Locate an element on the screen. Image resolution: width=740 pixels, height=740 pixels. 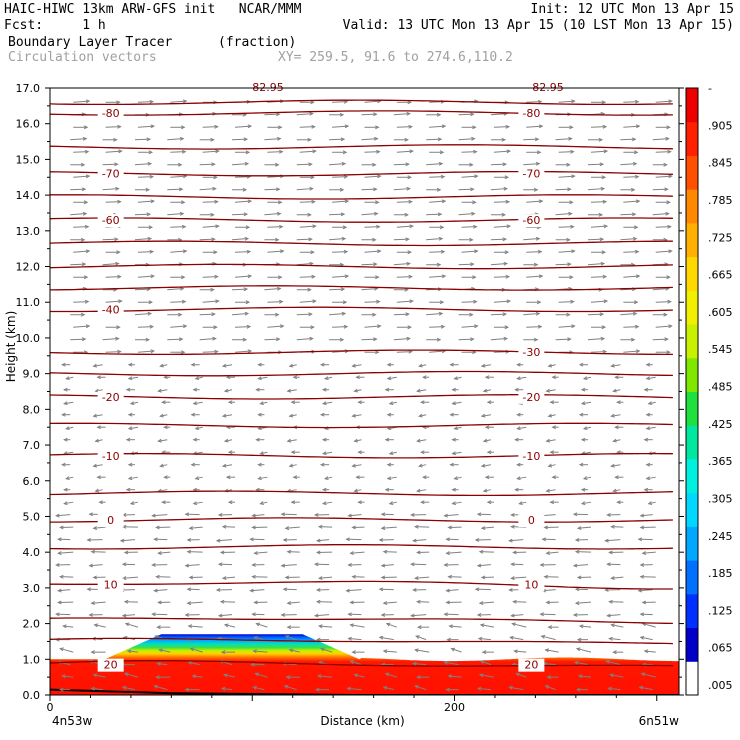
contour-label: -10 is located at coordinates (111, 456).